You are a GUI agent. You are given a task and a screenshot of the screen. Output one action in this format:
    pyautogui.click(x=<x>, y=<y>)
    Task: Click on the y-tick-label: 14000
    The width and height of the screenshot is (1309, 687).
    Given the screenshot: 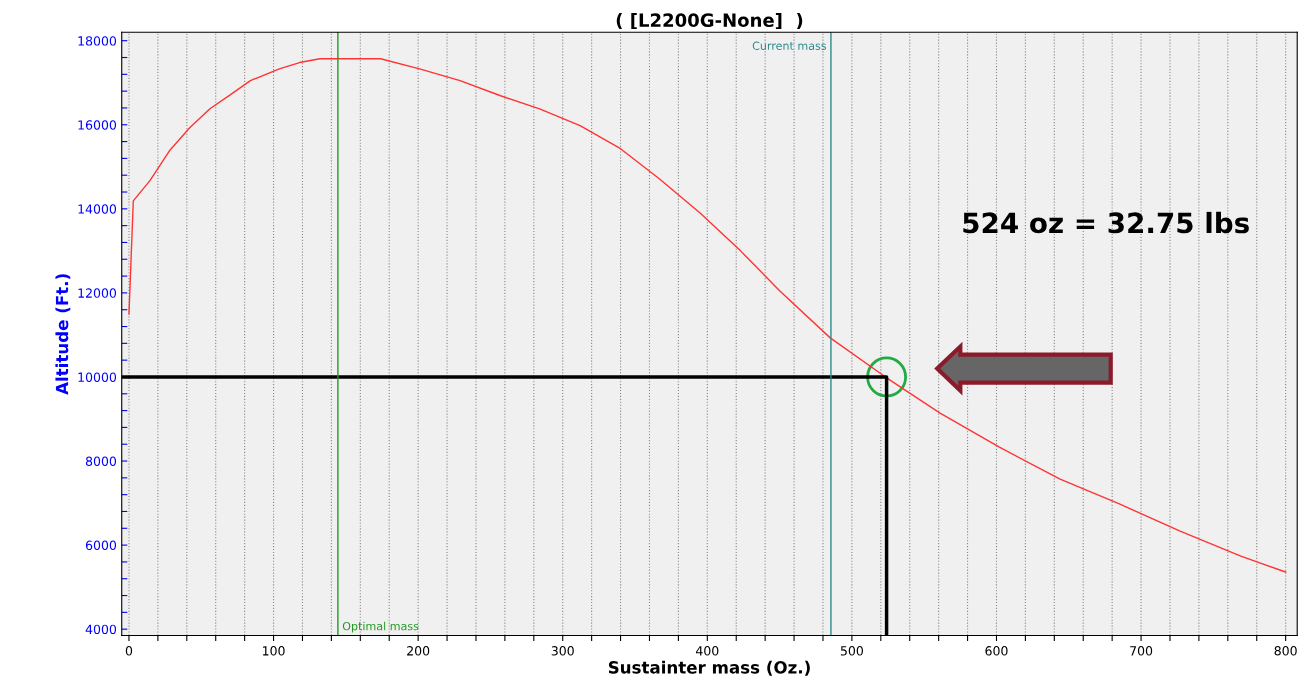 What is the action you would take?
    pyautogui.click(x=97, y=209)
    